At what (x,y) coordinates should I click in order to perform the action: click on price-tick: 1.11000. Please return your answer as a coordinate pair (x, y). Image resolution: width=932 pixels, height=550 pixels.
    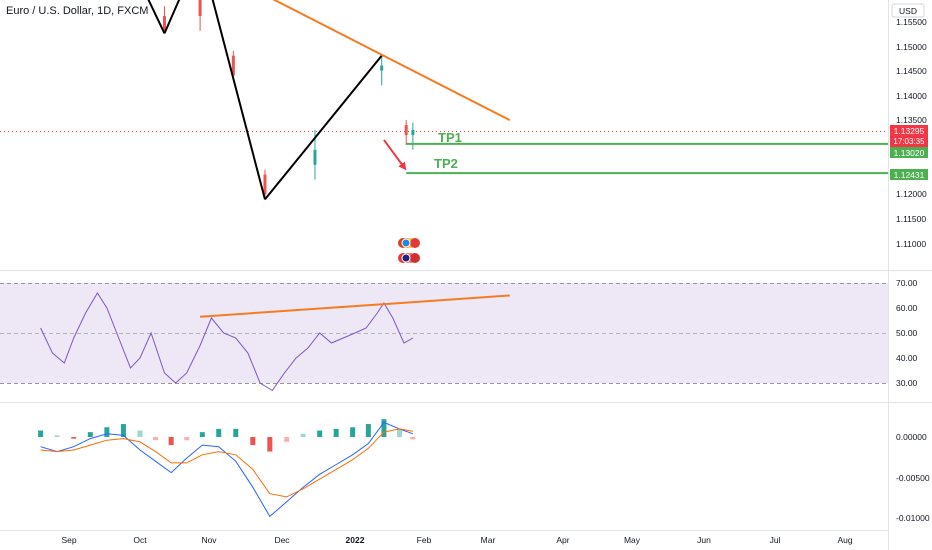
    Looking at the image, I should click on (911, 244).